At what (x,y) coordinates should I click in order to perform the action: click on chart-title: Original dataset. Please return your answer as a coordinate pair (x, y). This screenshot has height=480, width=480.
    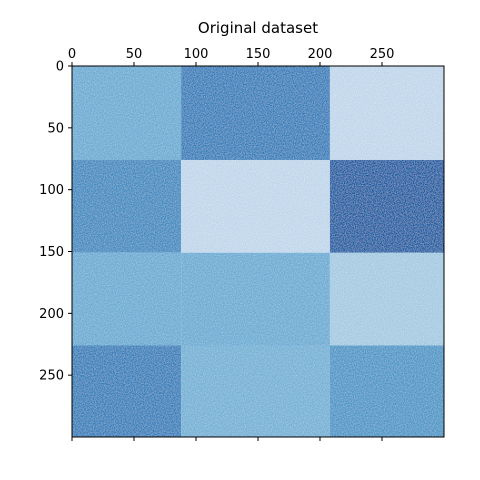
    Looking at the image, I should click on (258, 28).